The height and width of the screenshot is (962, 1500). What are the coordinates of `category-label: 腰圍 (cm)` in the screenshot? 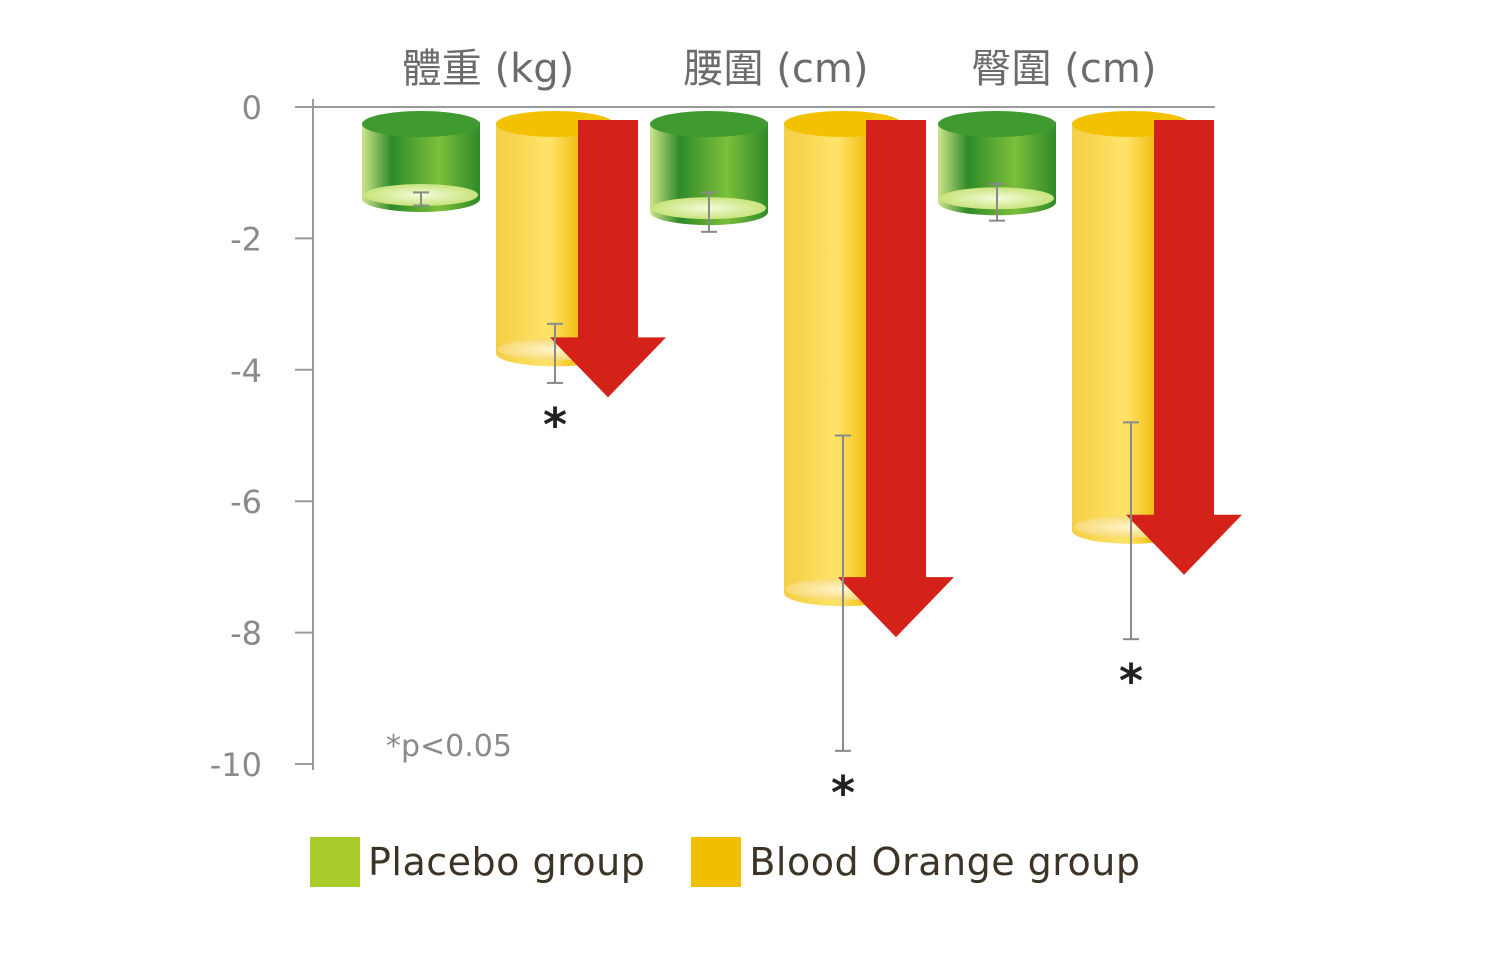 It's located at (776, 69).